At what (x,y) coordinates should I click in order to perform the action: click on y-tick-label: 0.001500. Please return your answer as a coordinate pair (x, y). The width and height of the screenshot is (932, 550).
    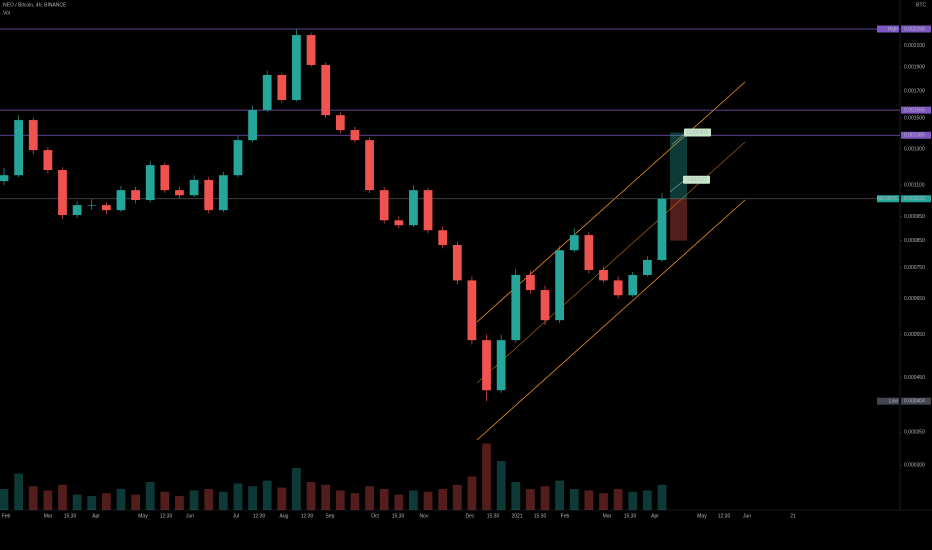
    Looking at the image, I should click on (914, 118).